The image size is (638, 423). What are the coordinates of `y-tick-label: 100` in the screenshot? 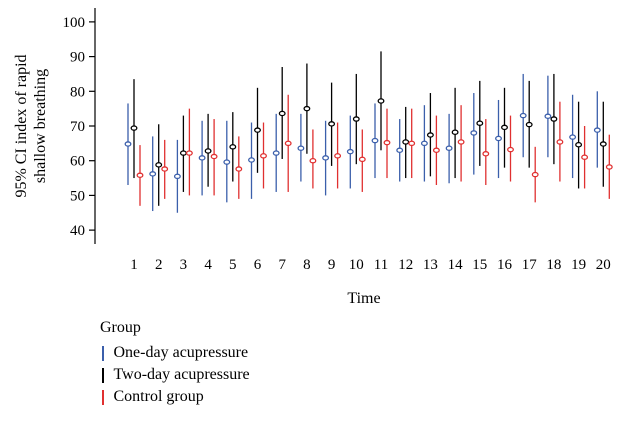 It's located at (74, 23).